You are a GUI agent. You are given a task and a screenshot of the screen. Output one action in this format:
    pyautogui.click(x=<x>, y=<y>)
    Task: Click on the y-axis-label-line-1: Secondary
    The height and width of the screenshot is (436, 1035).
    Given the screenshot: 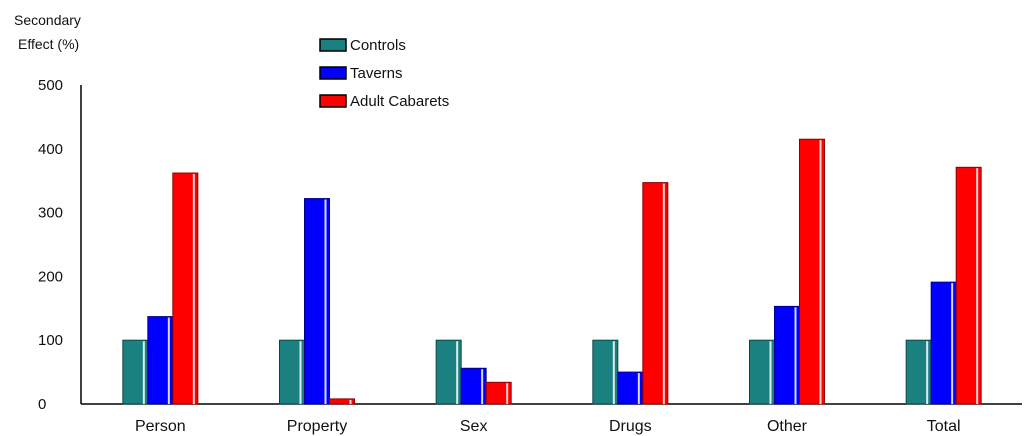 What is the action you would take?
    pyautogui.click(x=47, y=20)
    